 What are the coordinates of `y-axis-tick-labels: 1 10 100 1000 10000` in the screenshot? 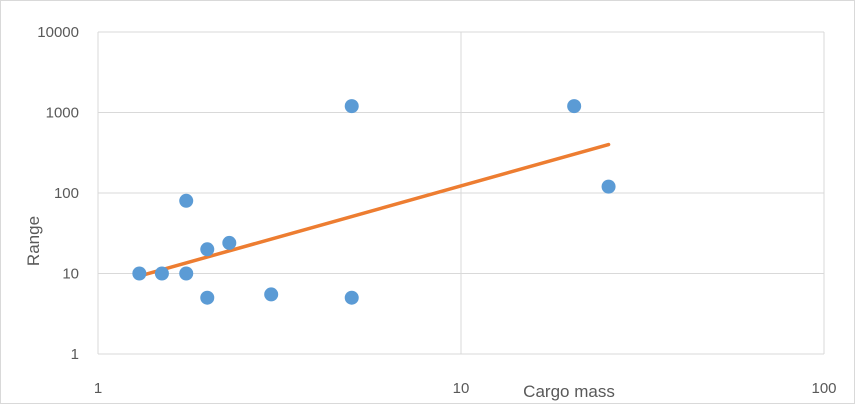 It's located at (58, 193).